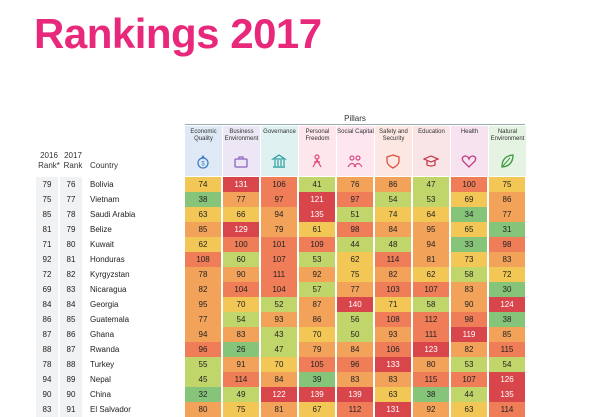 This screenshot has width=600, height=417. Describe the element at coordinates (241, 349) in the screenshot. I see `score-cell: 26` at that location.